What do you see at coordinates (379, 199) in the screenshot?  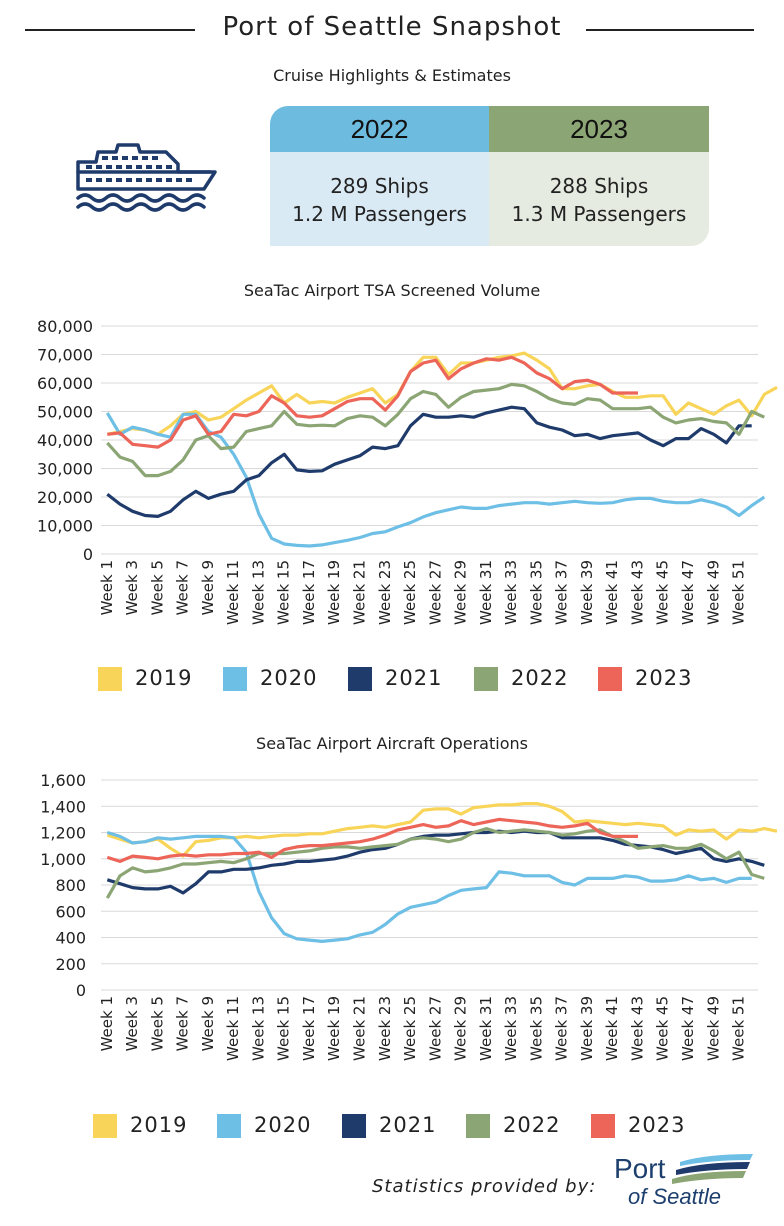 I see `year-2022-stats: 289 Ships 1.2 M Passengers` at bounding box center [379, 199].